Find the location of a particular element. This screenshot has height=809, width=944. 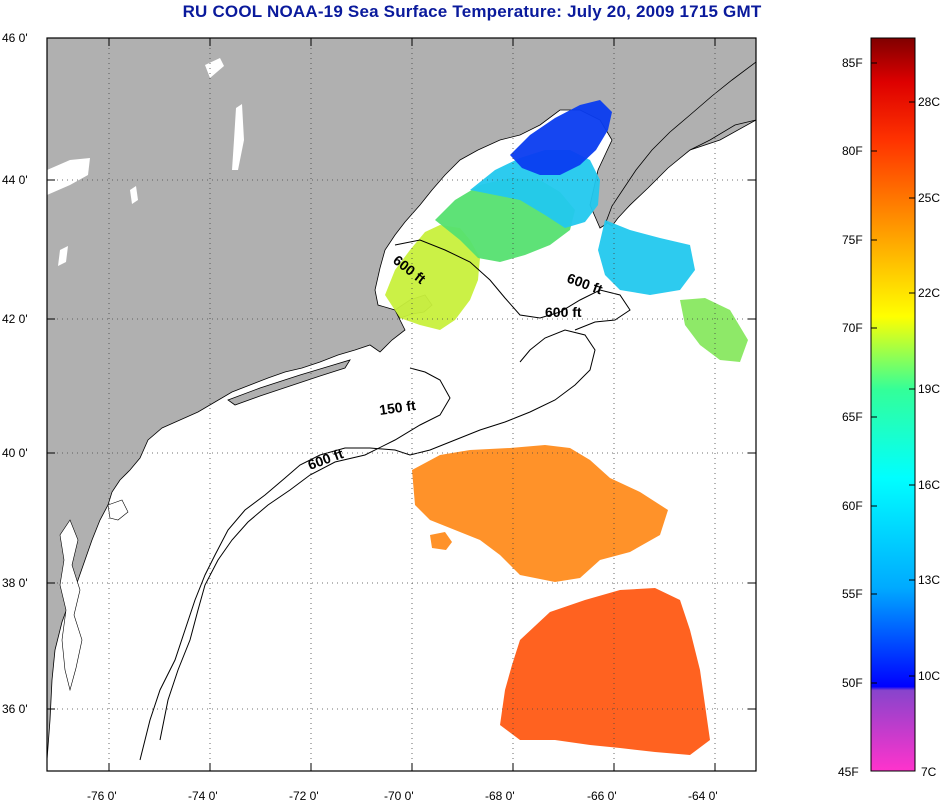

isobath-label: 150 ft is located at coordinates (397, 407).